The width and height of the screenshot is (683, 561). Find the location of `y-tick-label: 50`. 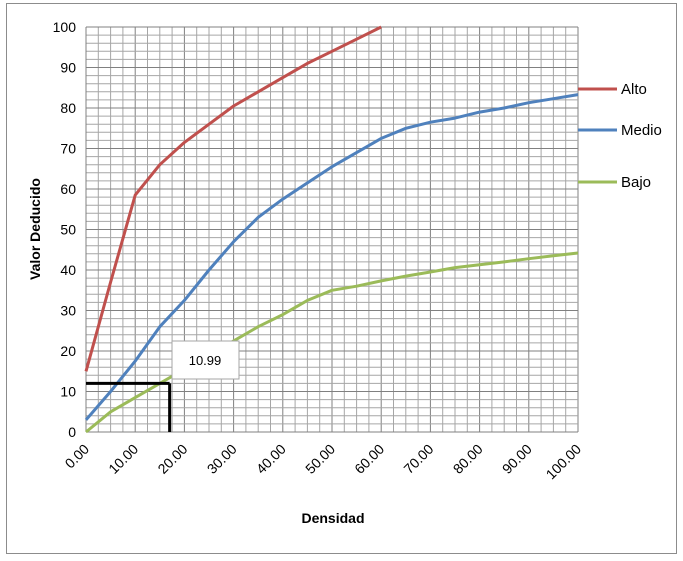

y-tick-label: 50 is located at coordinates (68, 230).